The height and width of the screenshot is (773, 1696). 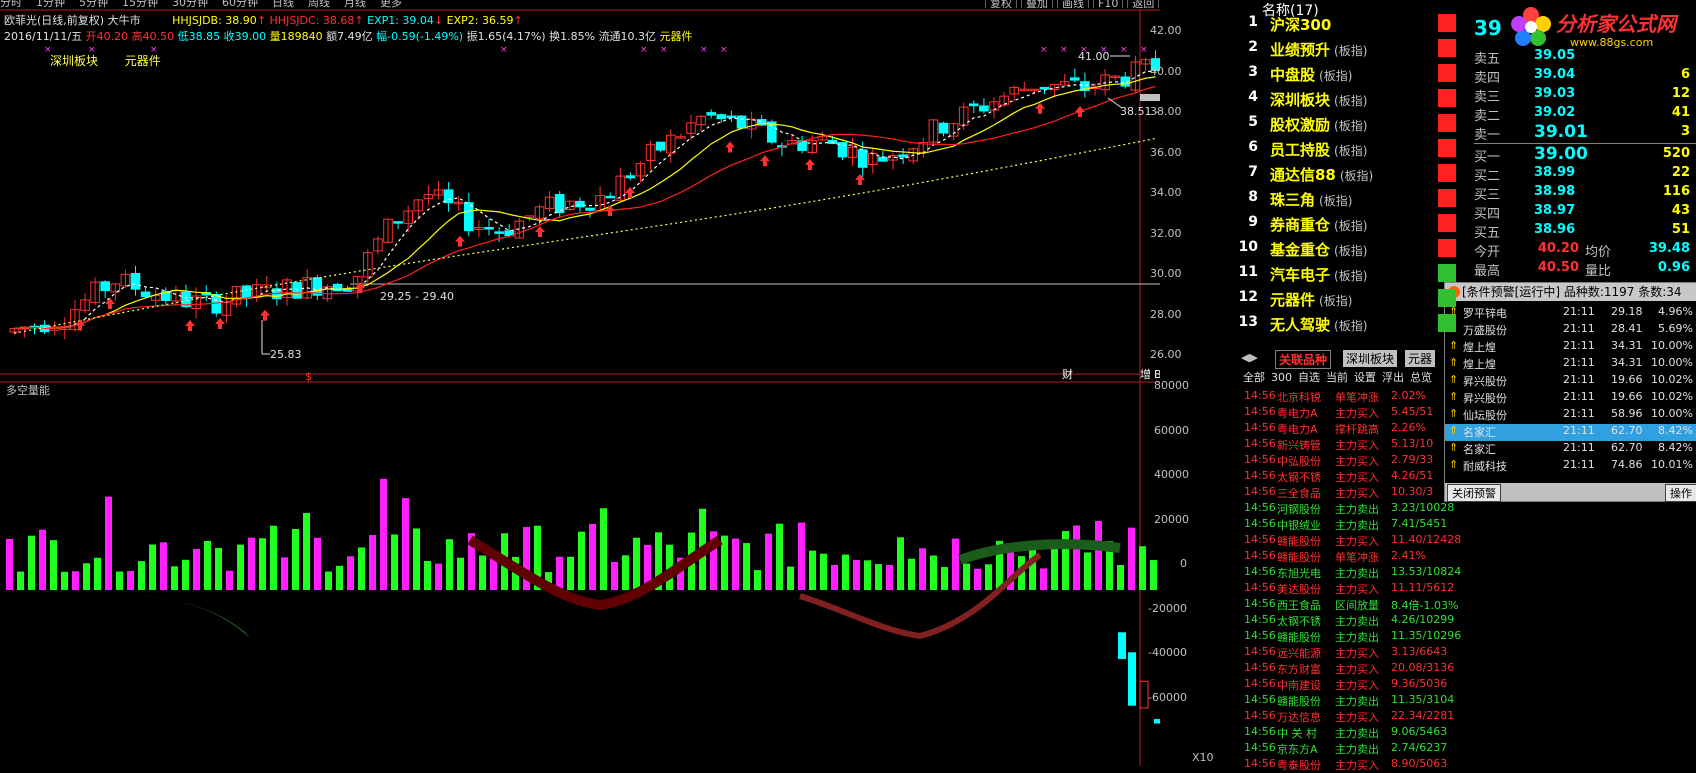 I want to click on tool-button-0: 复权, so click(x=1001, y=4).